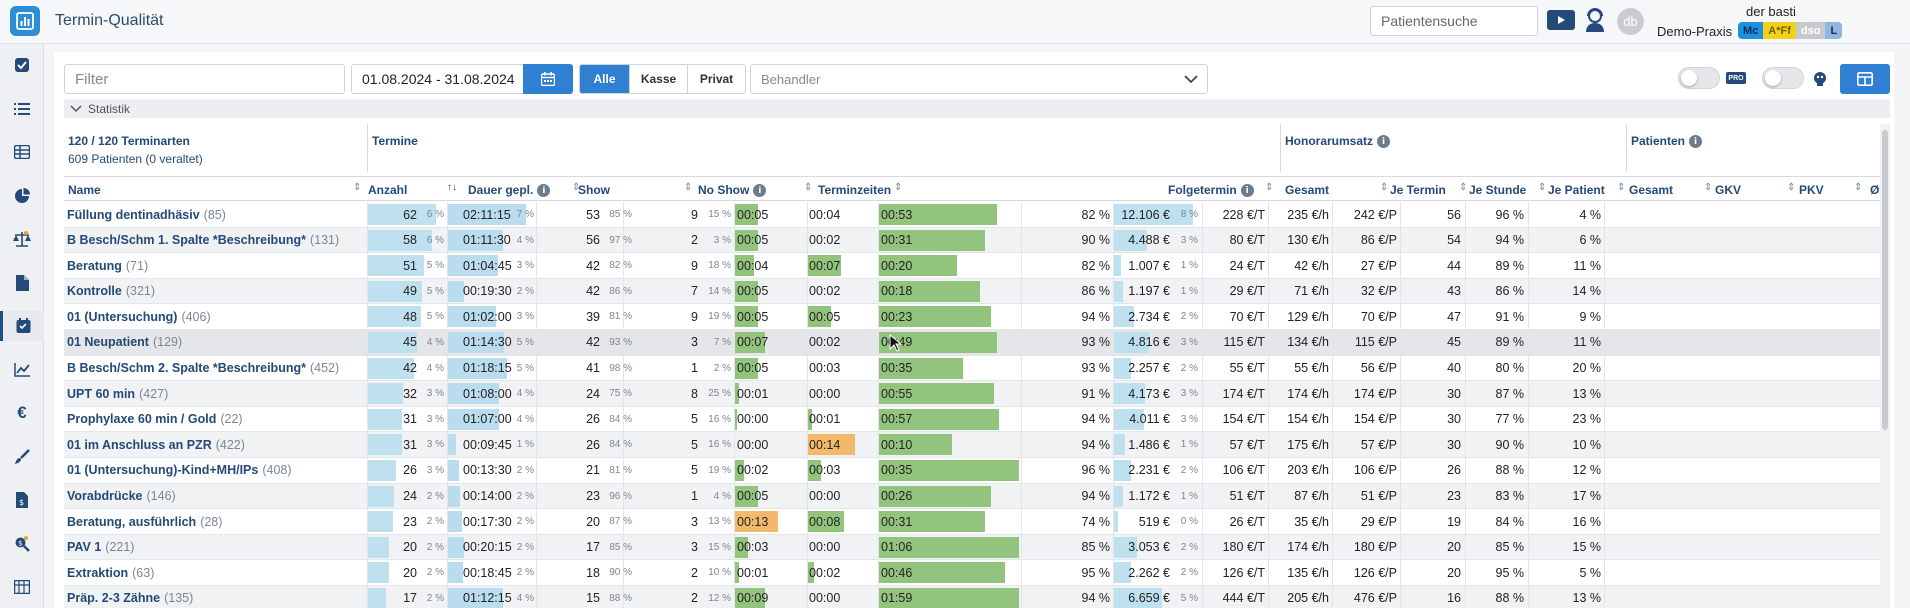  What do you see at coordinates (1811, 190) in the screenshot?
I see `col-pkv: PKV` at bounding box center [1811, 190].